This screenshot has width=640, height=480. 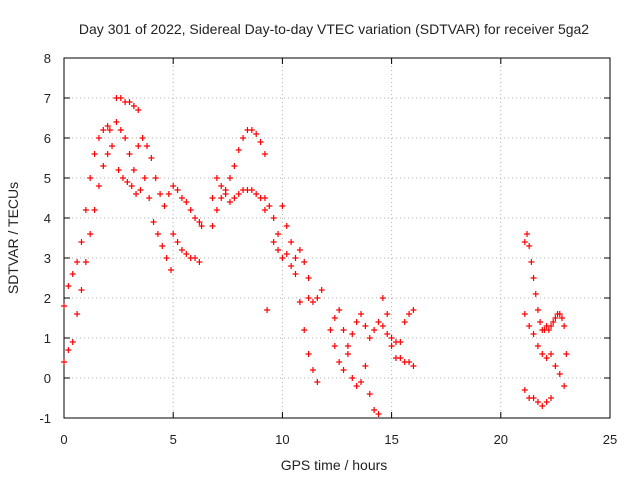 I want to click on x-tick-label: 5, so click(x=173, y=439).